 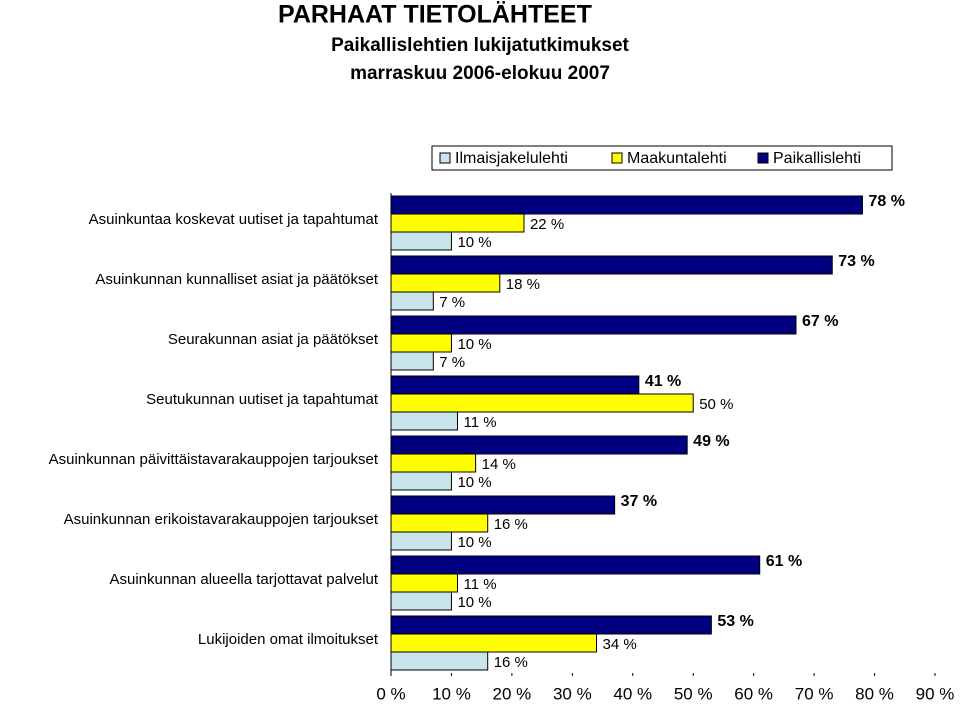 I want to click on legend-box, so click(x=662, y=158).